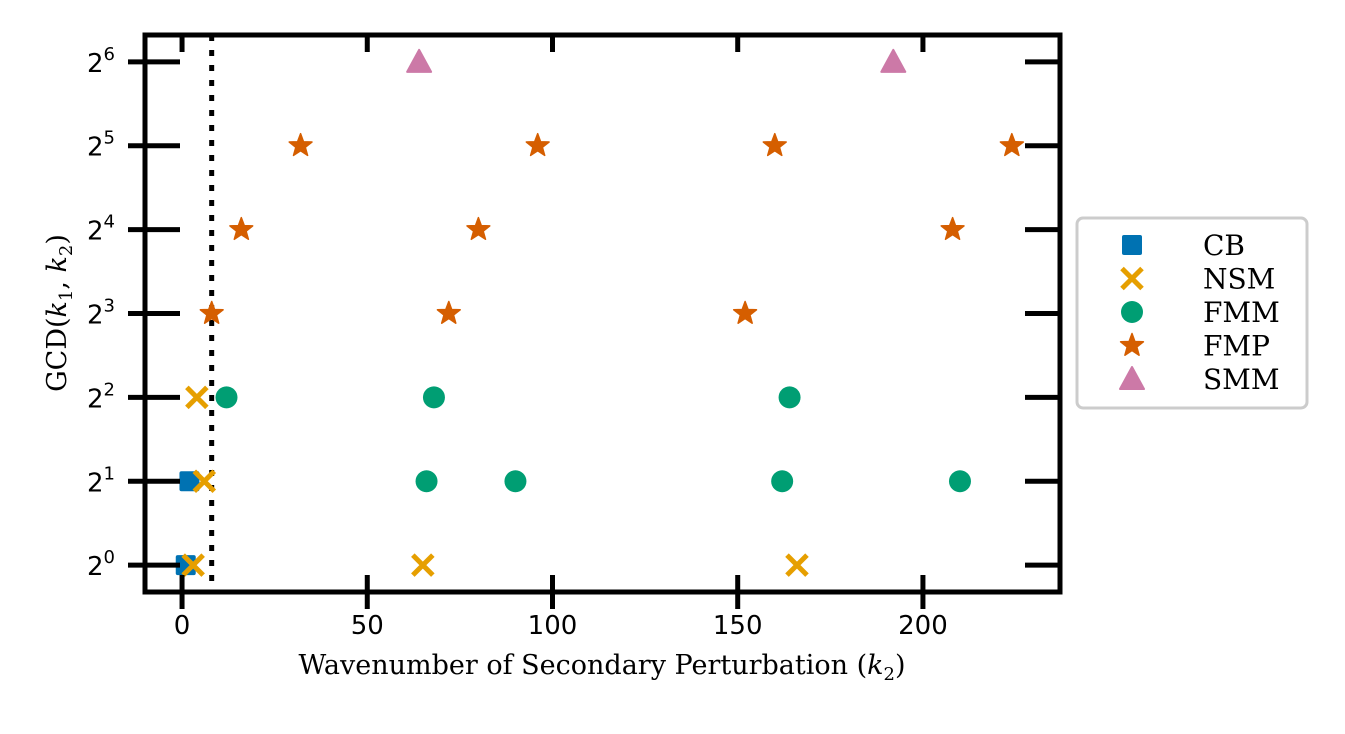 The height and width of the screenshot is (734, 1345). What do you see at coordinates (101, 564) in the screenshot?
I see `y-tick-label: 20` at bounding box center [101, 564].